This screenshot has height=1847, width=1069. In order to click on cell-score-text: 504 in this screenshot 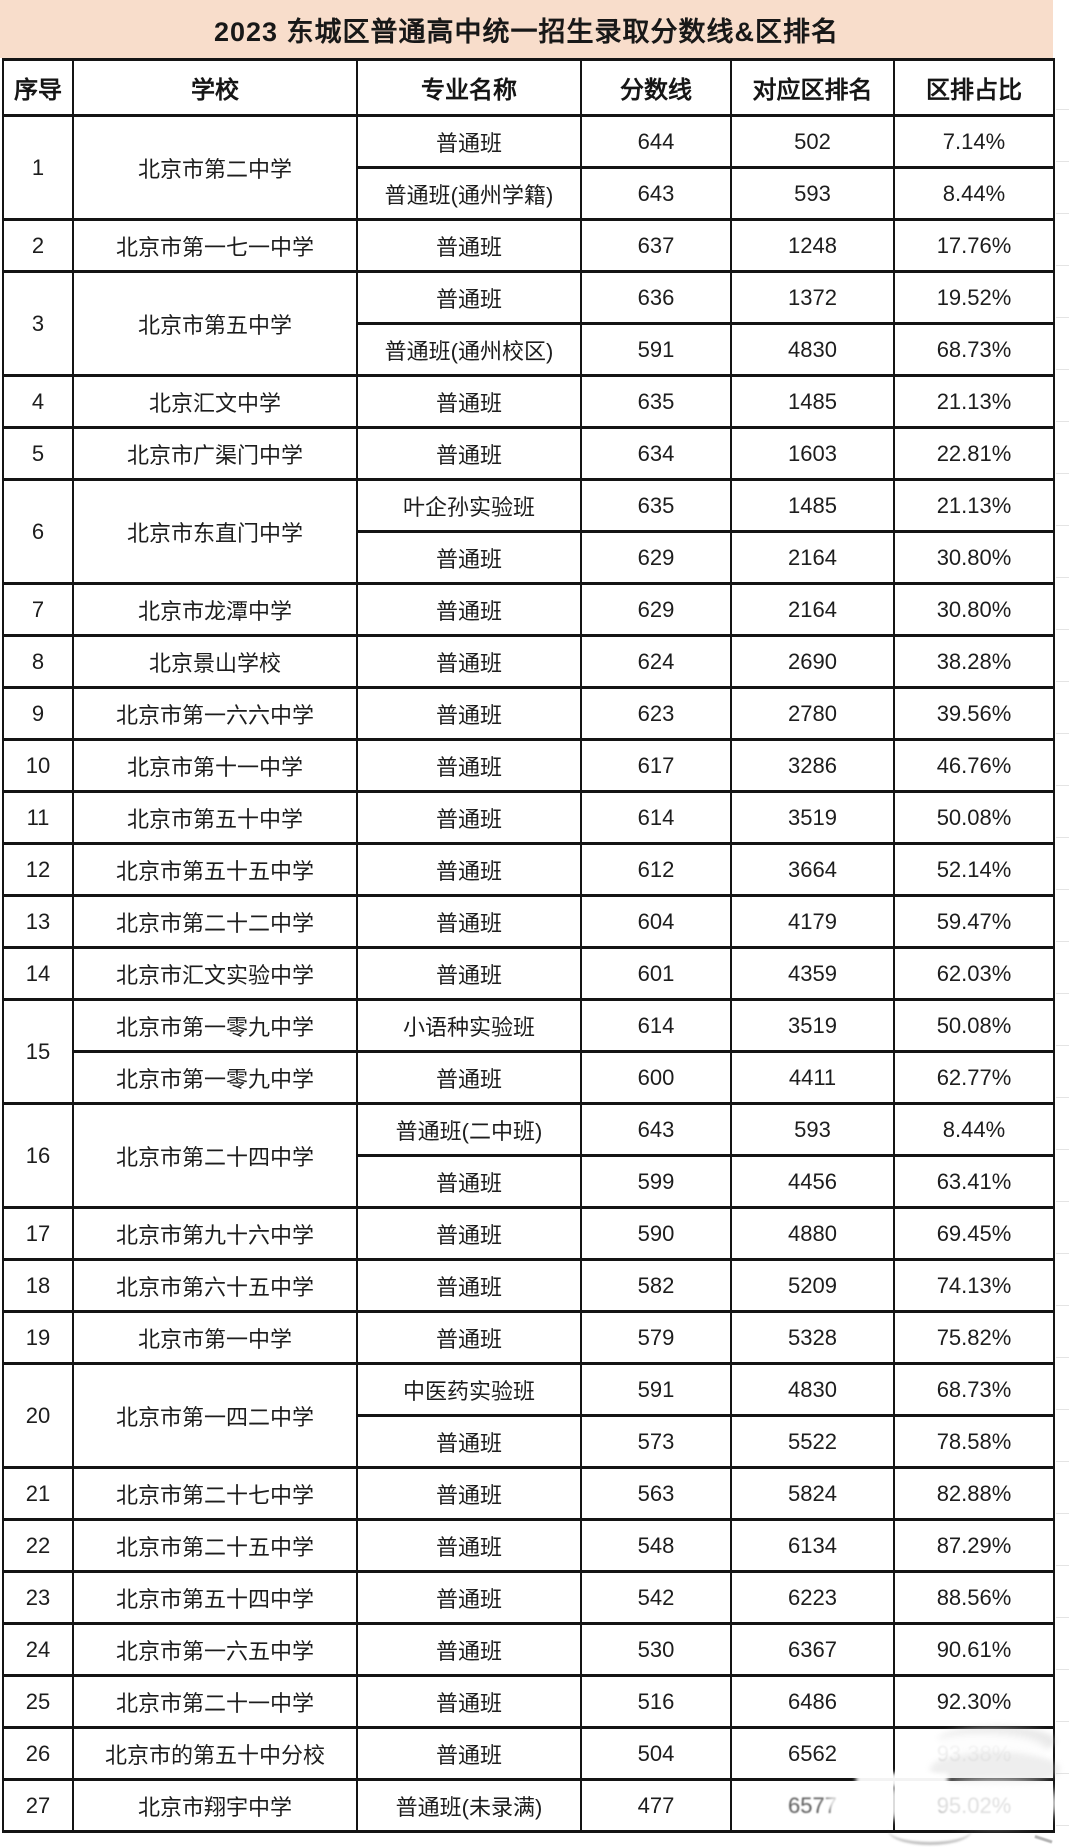, I will do `click(656, 1753)`.